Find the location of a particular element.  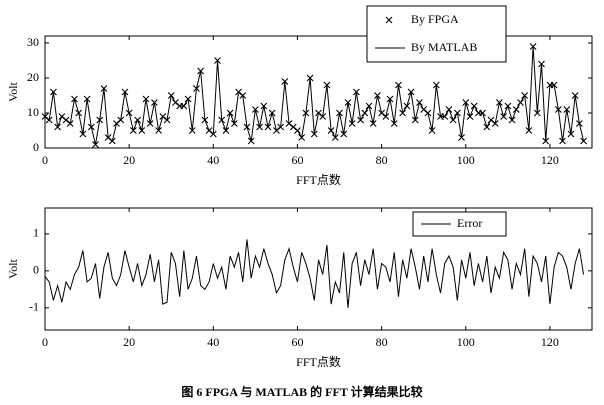

y-tick-label: 30 is located at coordinates (33, 42).